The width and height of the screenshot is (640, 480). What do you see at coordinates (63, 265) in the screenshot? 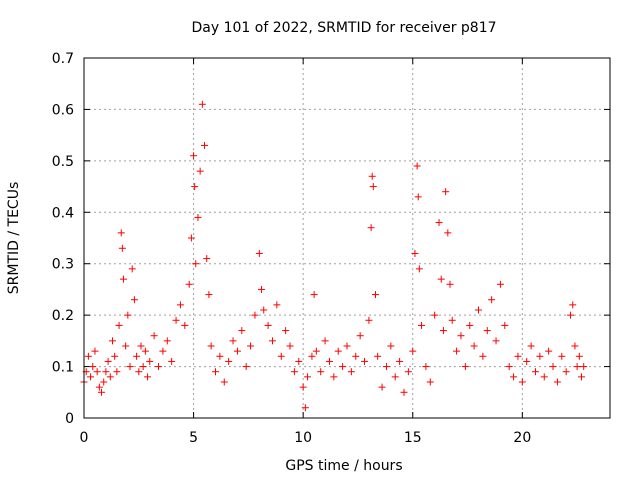
I see `y-tick-label: 0.3` at bounding box center [63, 265].